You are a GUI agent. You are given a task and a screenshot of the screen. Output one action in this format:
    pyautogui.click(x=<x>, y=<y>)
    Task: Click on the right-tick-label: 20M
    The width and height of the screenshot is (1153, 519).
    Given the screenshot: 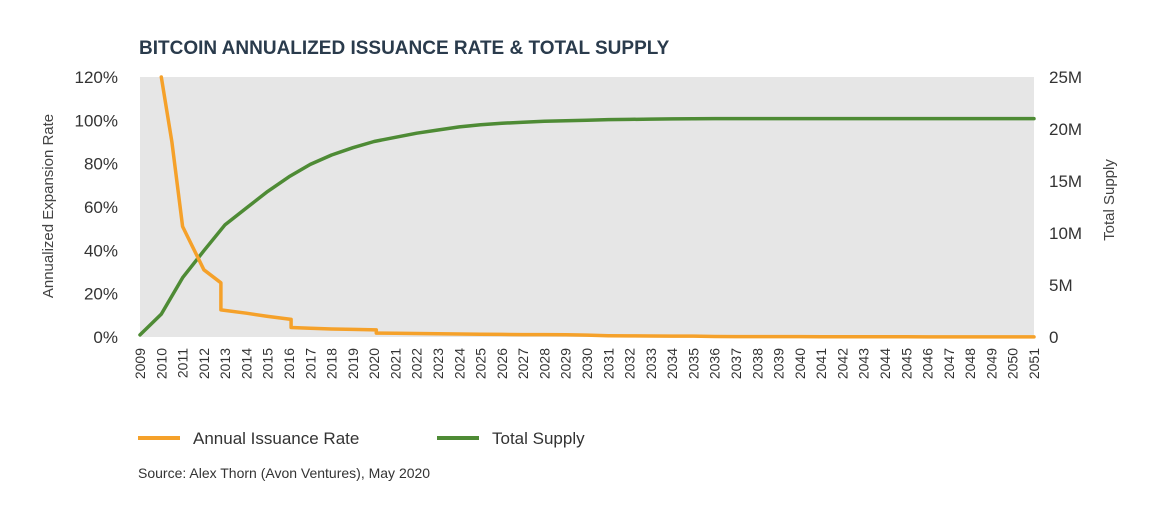 What is the action you would take?
    pyautogui.click(x=1065, y=129)
    